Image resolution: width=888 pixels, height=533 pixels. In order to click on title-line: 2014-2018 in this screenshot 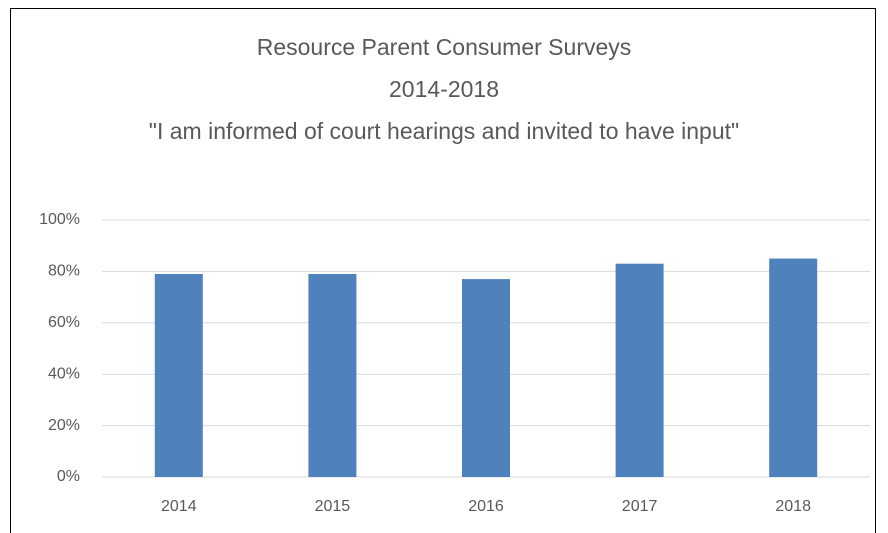, I will do `click(444, 89)`.